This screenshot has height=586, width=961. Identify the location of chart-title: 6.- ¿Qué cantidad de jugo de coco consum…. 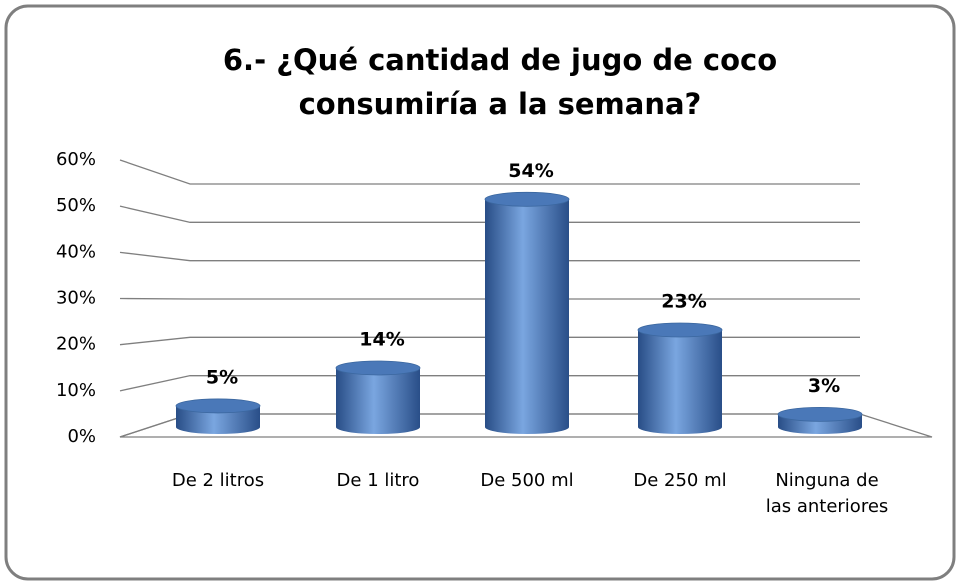
(500, 82).